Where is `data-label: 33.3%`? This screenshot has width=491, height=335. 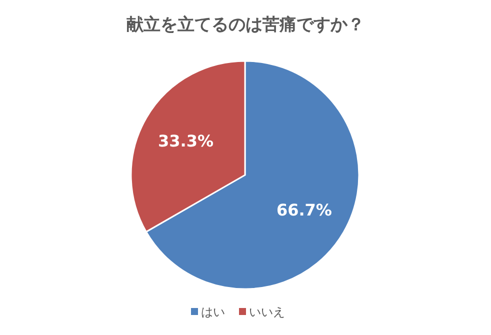
data-label: 33.3% is located at coordinates (186, 141).